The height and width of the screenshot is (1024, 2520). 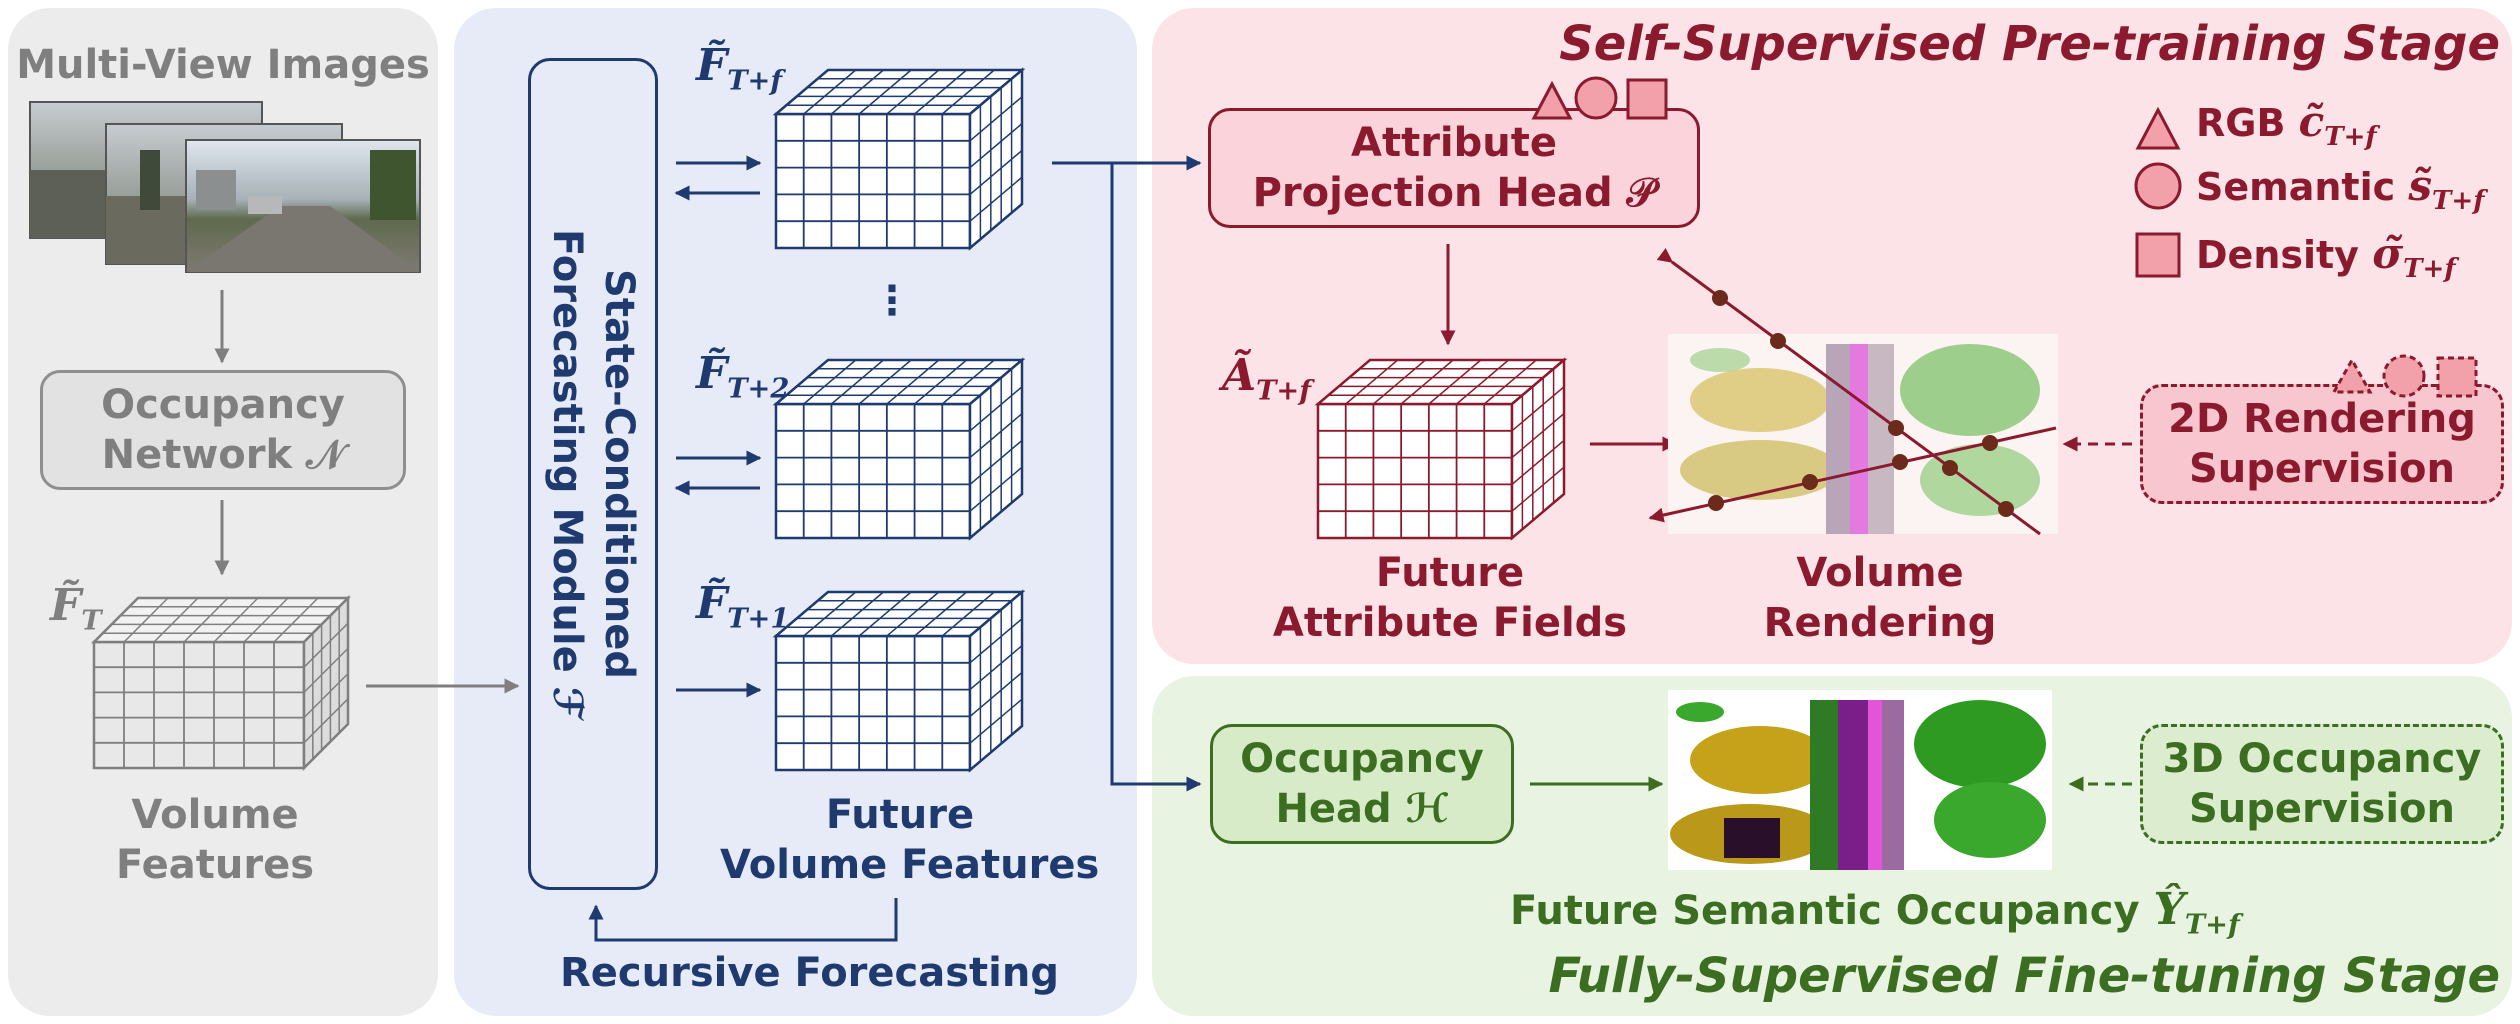 I want to click on rendering-supervision-box: 2D Rendering Supervision, so click(x=2322, y=444).